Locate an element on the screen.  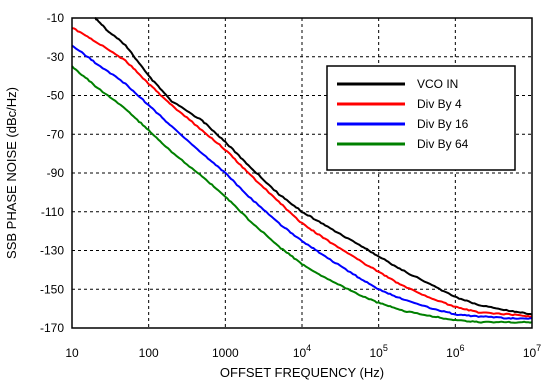
legend-box is located at coordinates (421, 118).